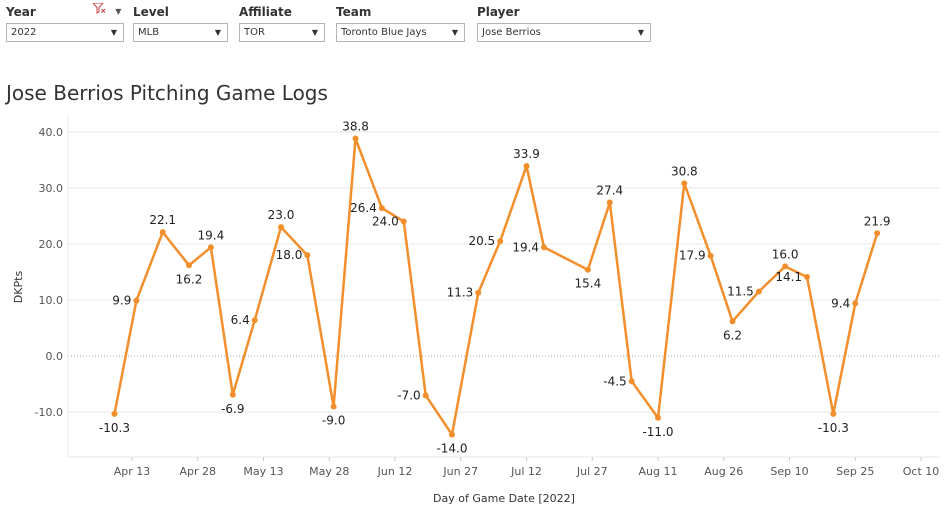  What do you see at coordinates (840, 303) in the screenshot?
I see `data-label: 9.4` at bounding box center [840, 303].